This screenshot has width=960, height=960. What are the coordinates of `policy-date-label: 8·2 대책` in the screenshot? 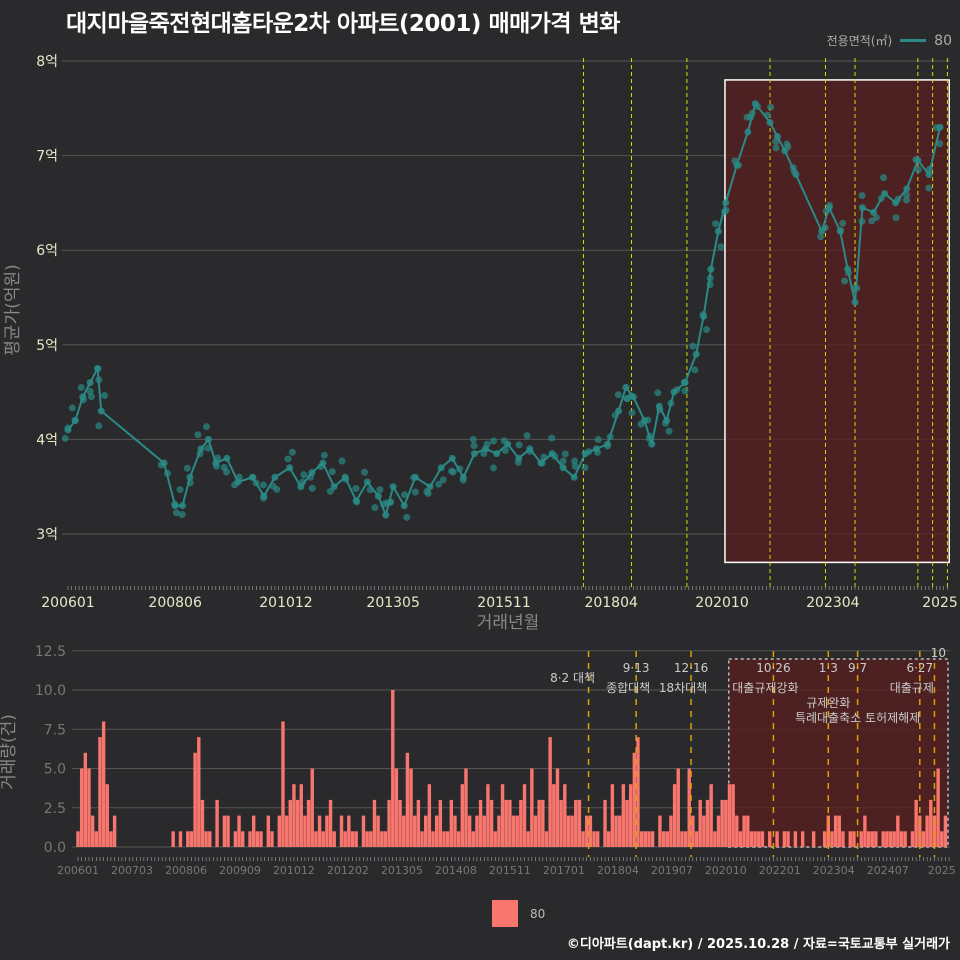 It's located at (572, 677).